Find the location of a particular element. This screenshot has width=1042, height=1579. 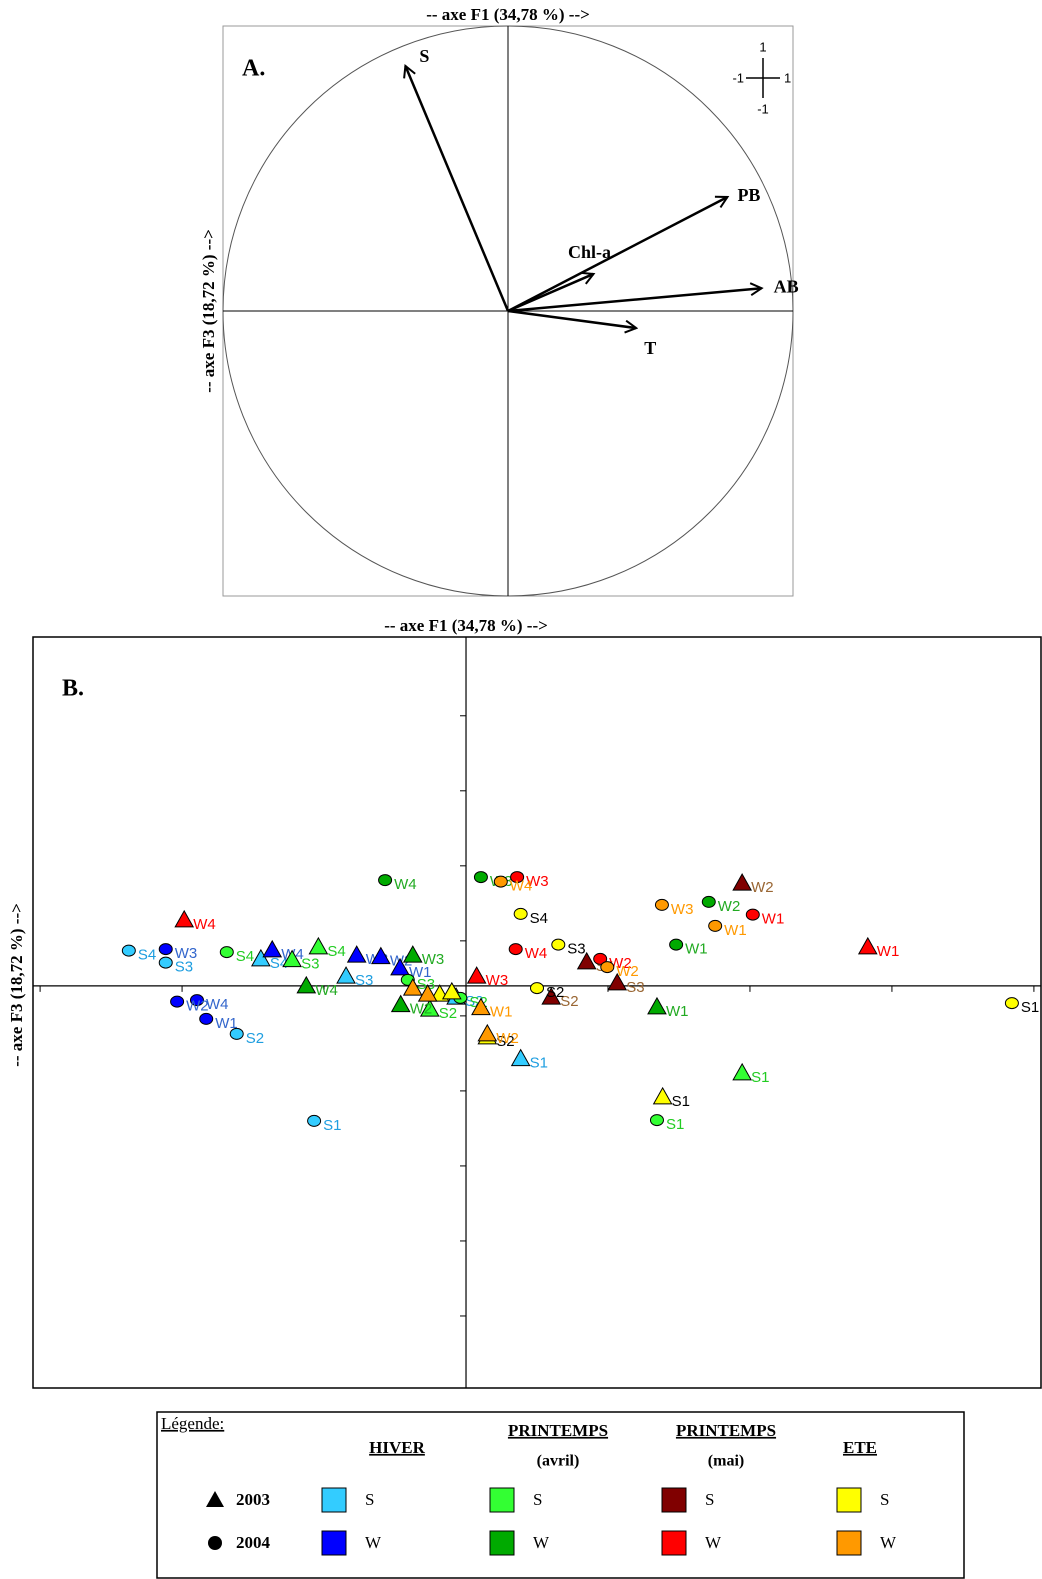

vector-label: PB is located at coordinates (748, 195).